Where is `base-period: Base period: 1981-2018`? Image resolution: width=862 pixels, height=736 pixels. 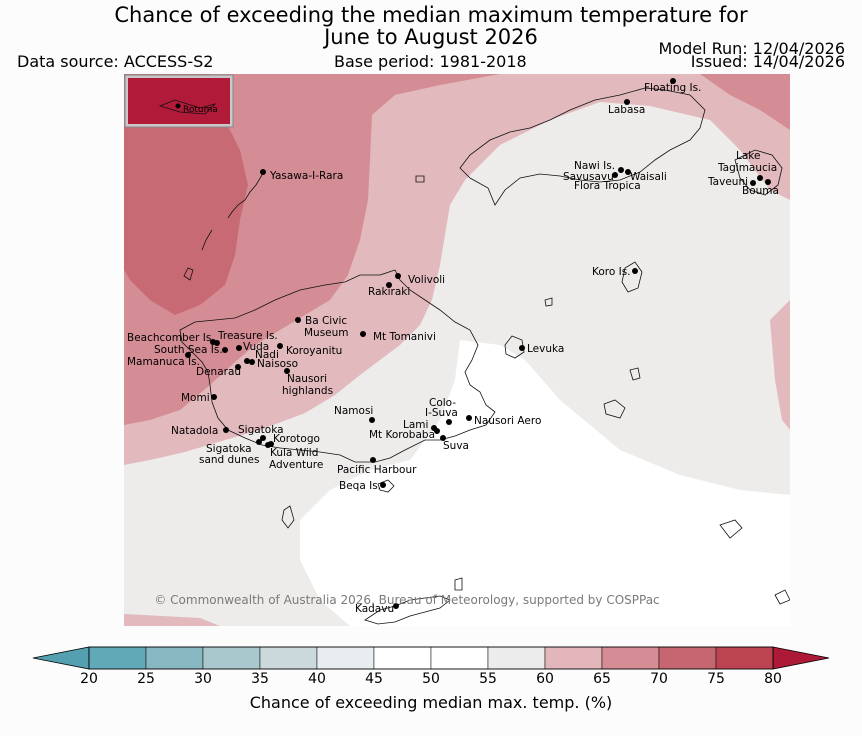 base-period: Base period: 1981-2018 is located at coordinates (430, 61).